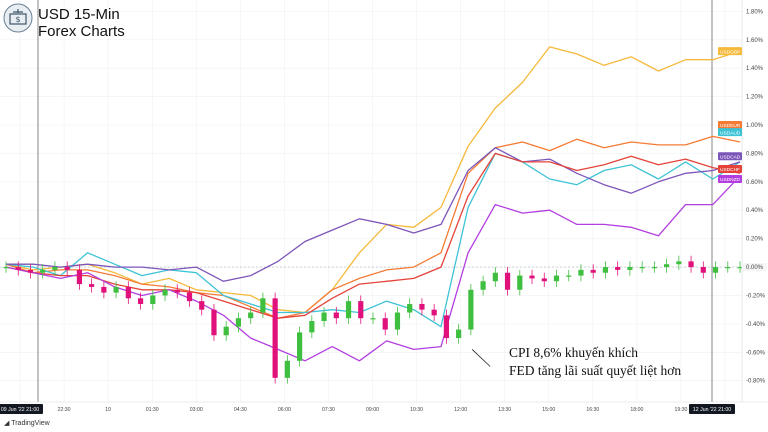 The height and width of the screenshot is (432, 768). I want to click on x-tick-label: 10, so click(108, 410).